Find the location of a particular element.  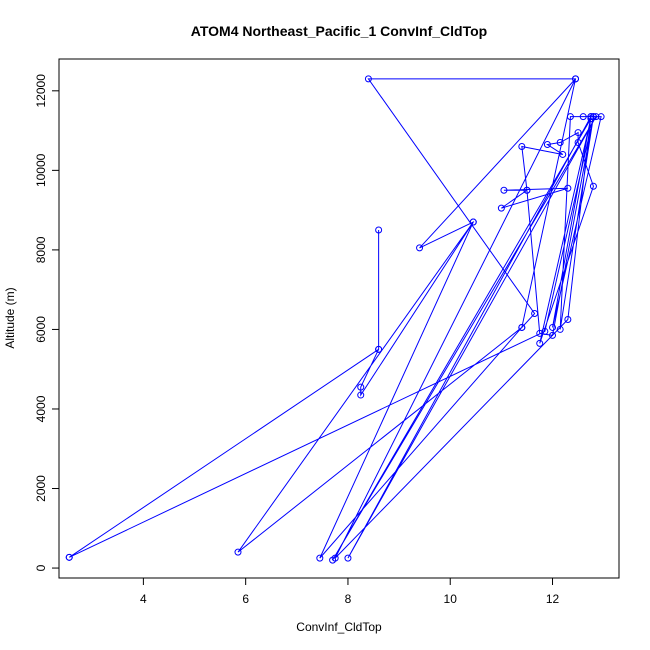

x-axis: 4 6 8 10 12 is located at coordinates (350, 592).